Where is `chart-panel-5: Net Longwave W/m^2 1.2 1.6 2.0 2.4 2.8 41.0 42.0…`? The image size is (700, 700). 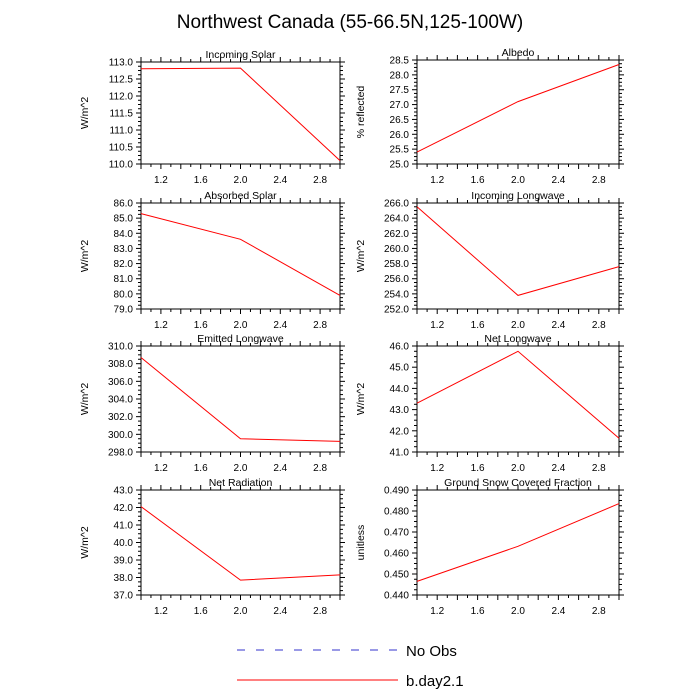 chart-panel-5: Net Longwave W/m^2 1.2 1.6 2.0 2.4 2.8 41.0 42.0… is located at coordinates (489, 403).